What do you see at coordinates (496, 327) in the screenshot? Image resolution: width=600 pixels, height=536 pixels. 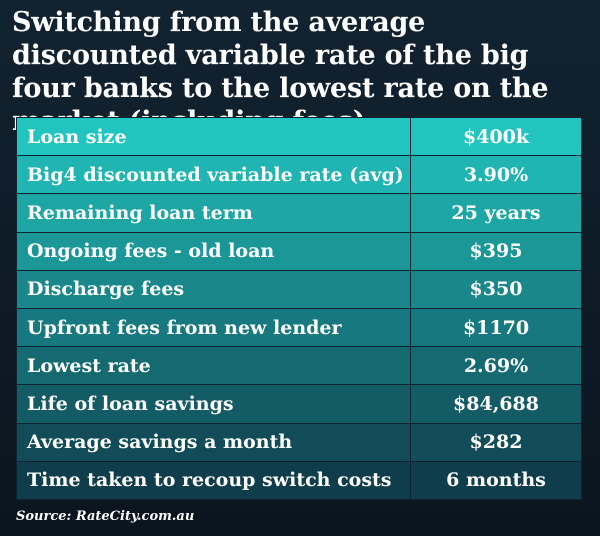 I see `row-value: $1170` at bounding box center [496, 327].